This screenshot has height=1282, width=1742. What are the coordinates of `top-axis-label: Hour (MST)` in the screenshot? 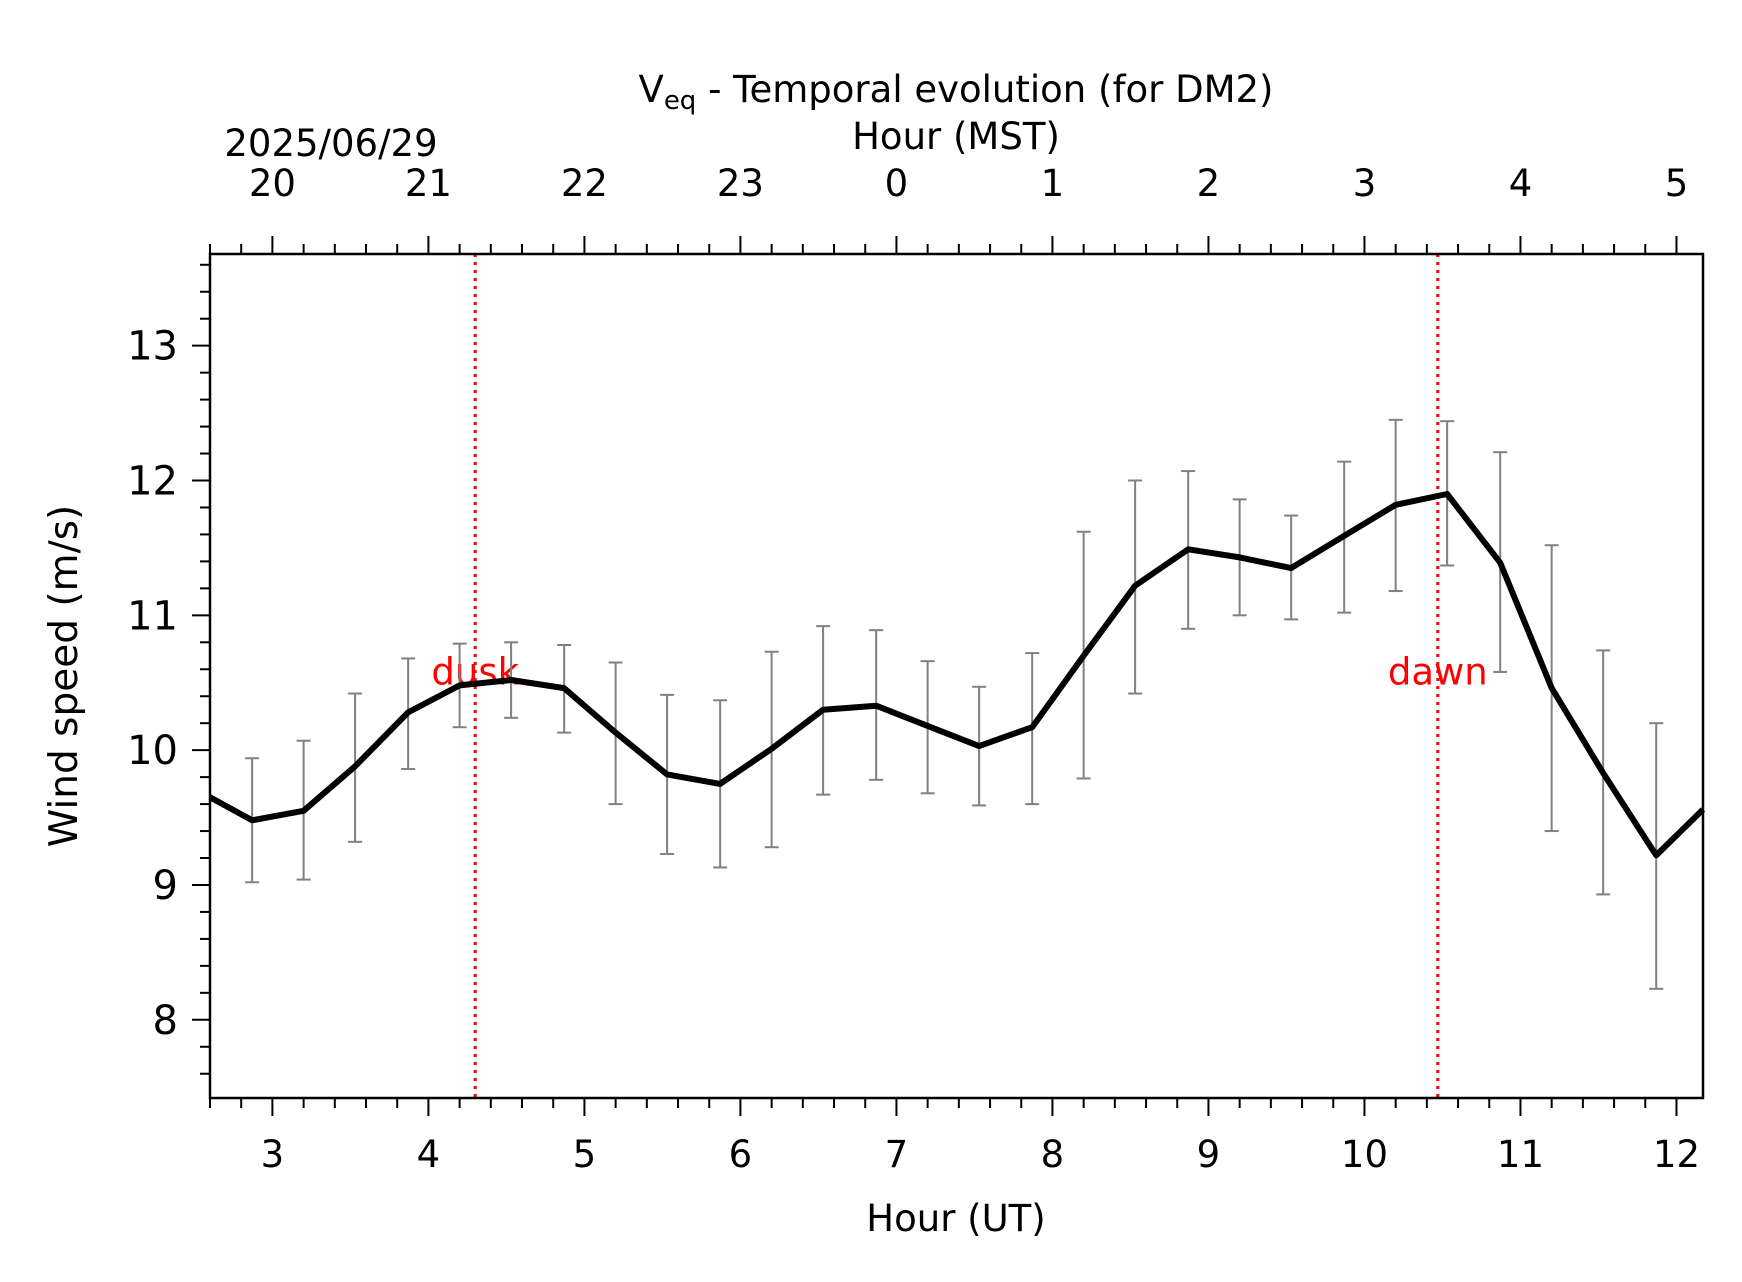 It's located at (956, 136).